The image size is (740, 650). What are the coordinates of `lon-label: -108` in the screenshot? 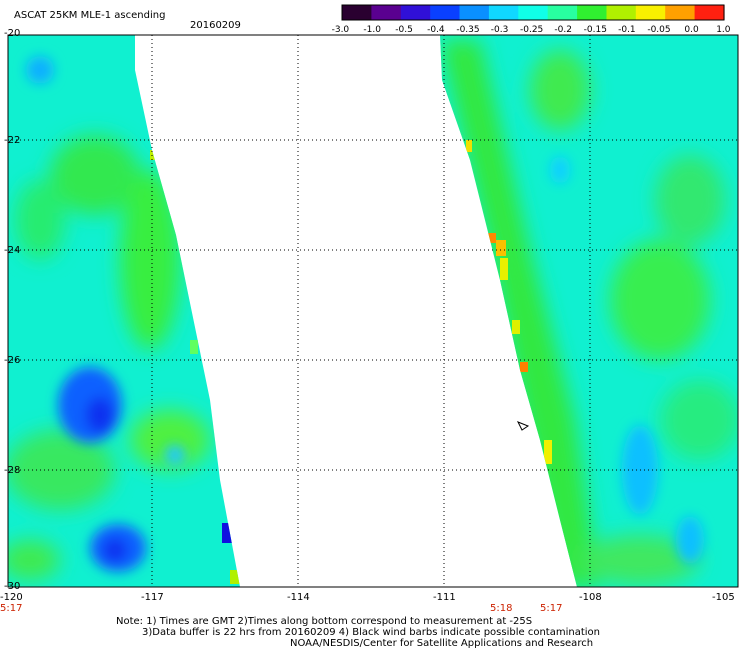 It's located at (590, 597).